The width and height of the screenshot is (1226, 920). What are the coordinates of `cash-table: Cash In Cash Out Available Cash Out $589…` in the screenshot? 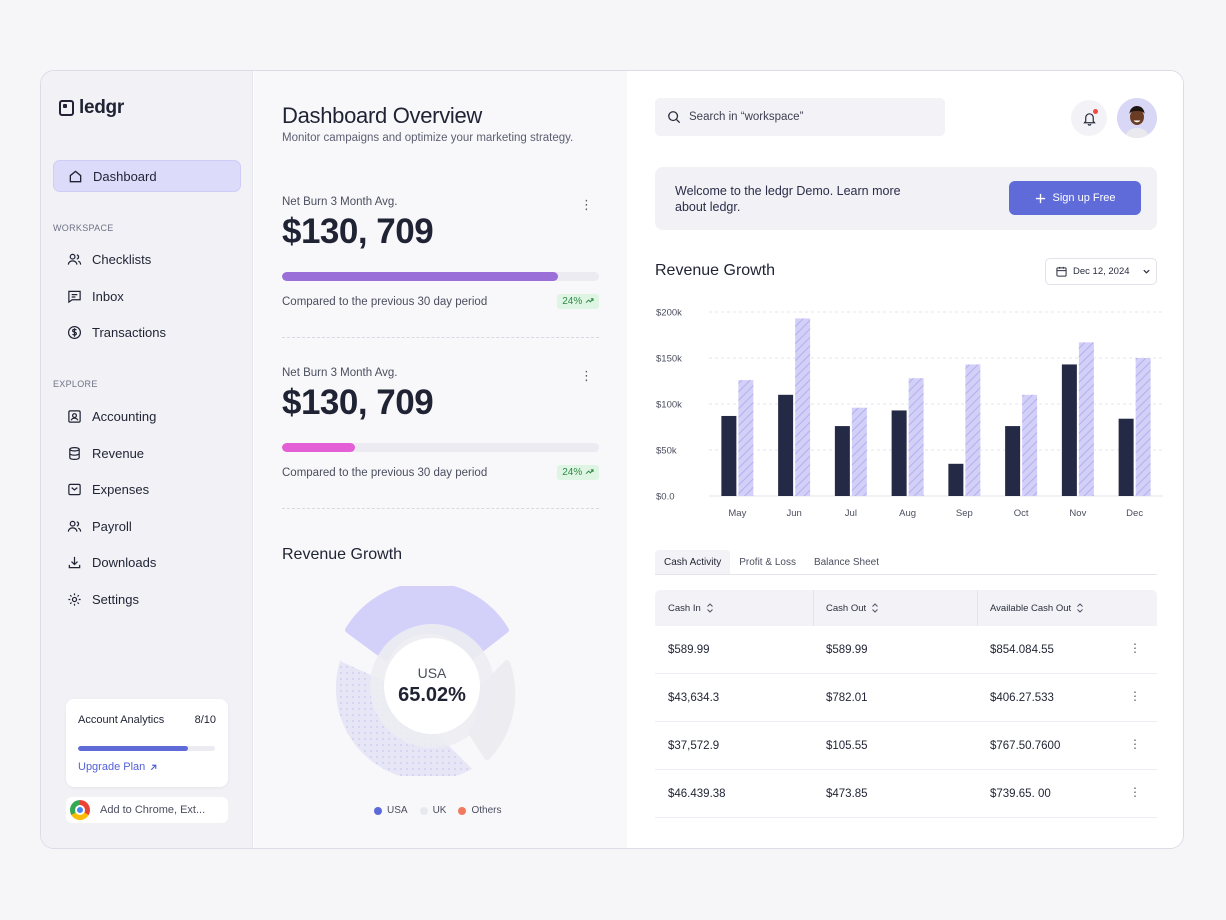 It's located at (906, 704).